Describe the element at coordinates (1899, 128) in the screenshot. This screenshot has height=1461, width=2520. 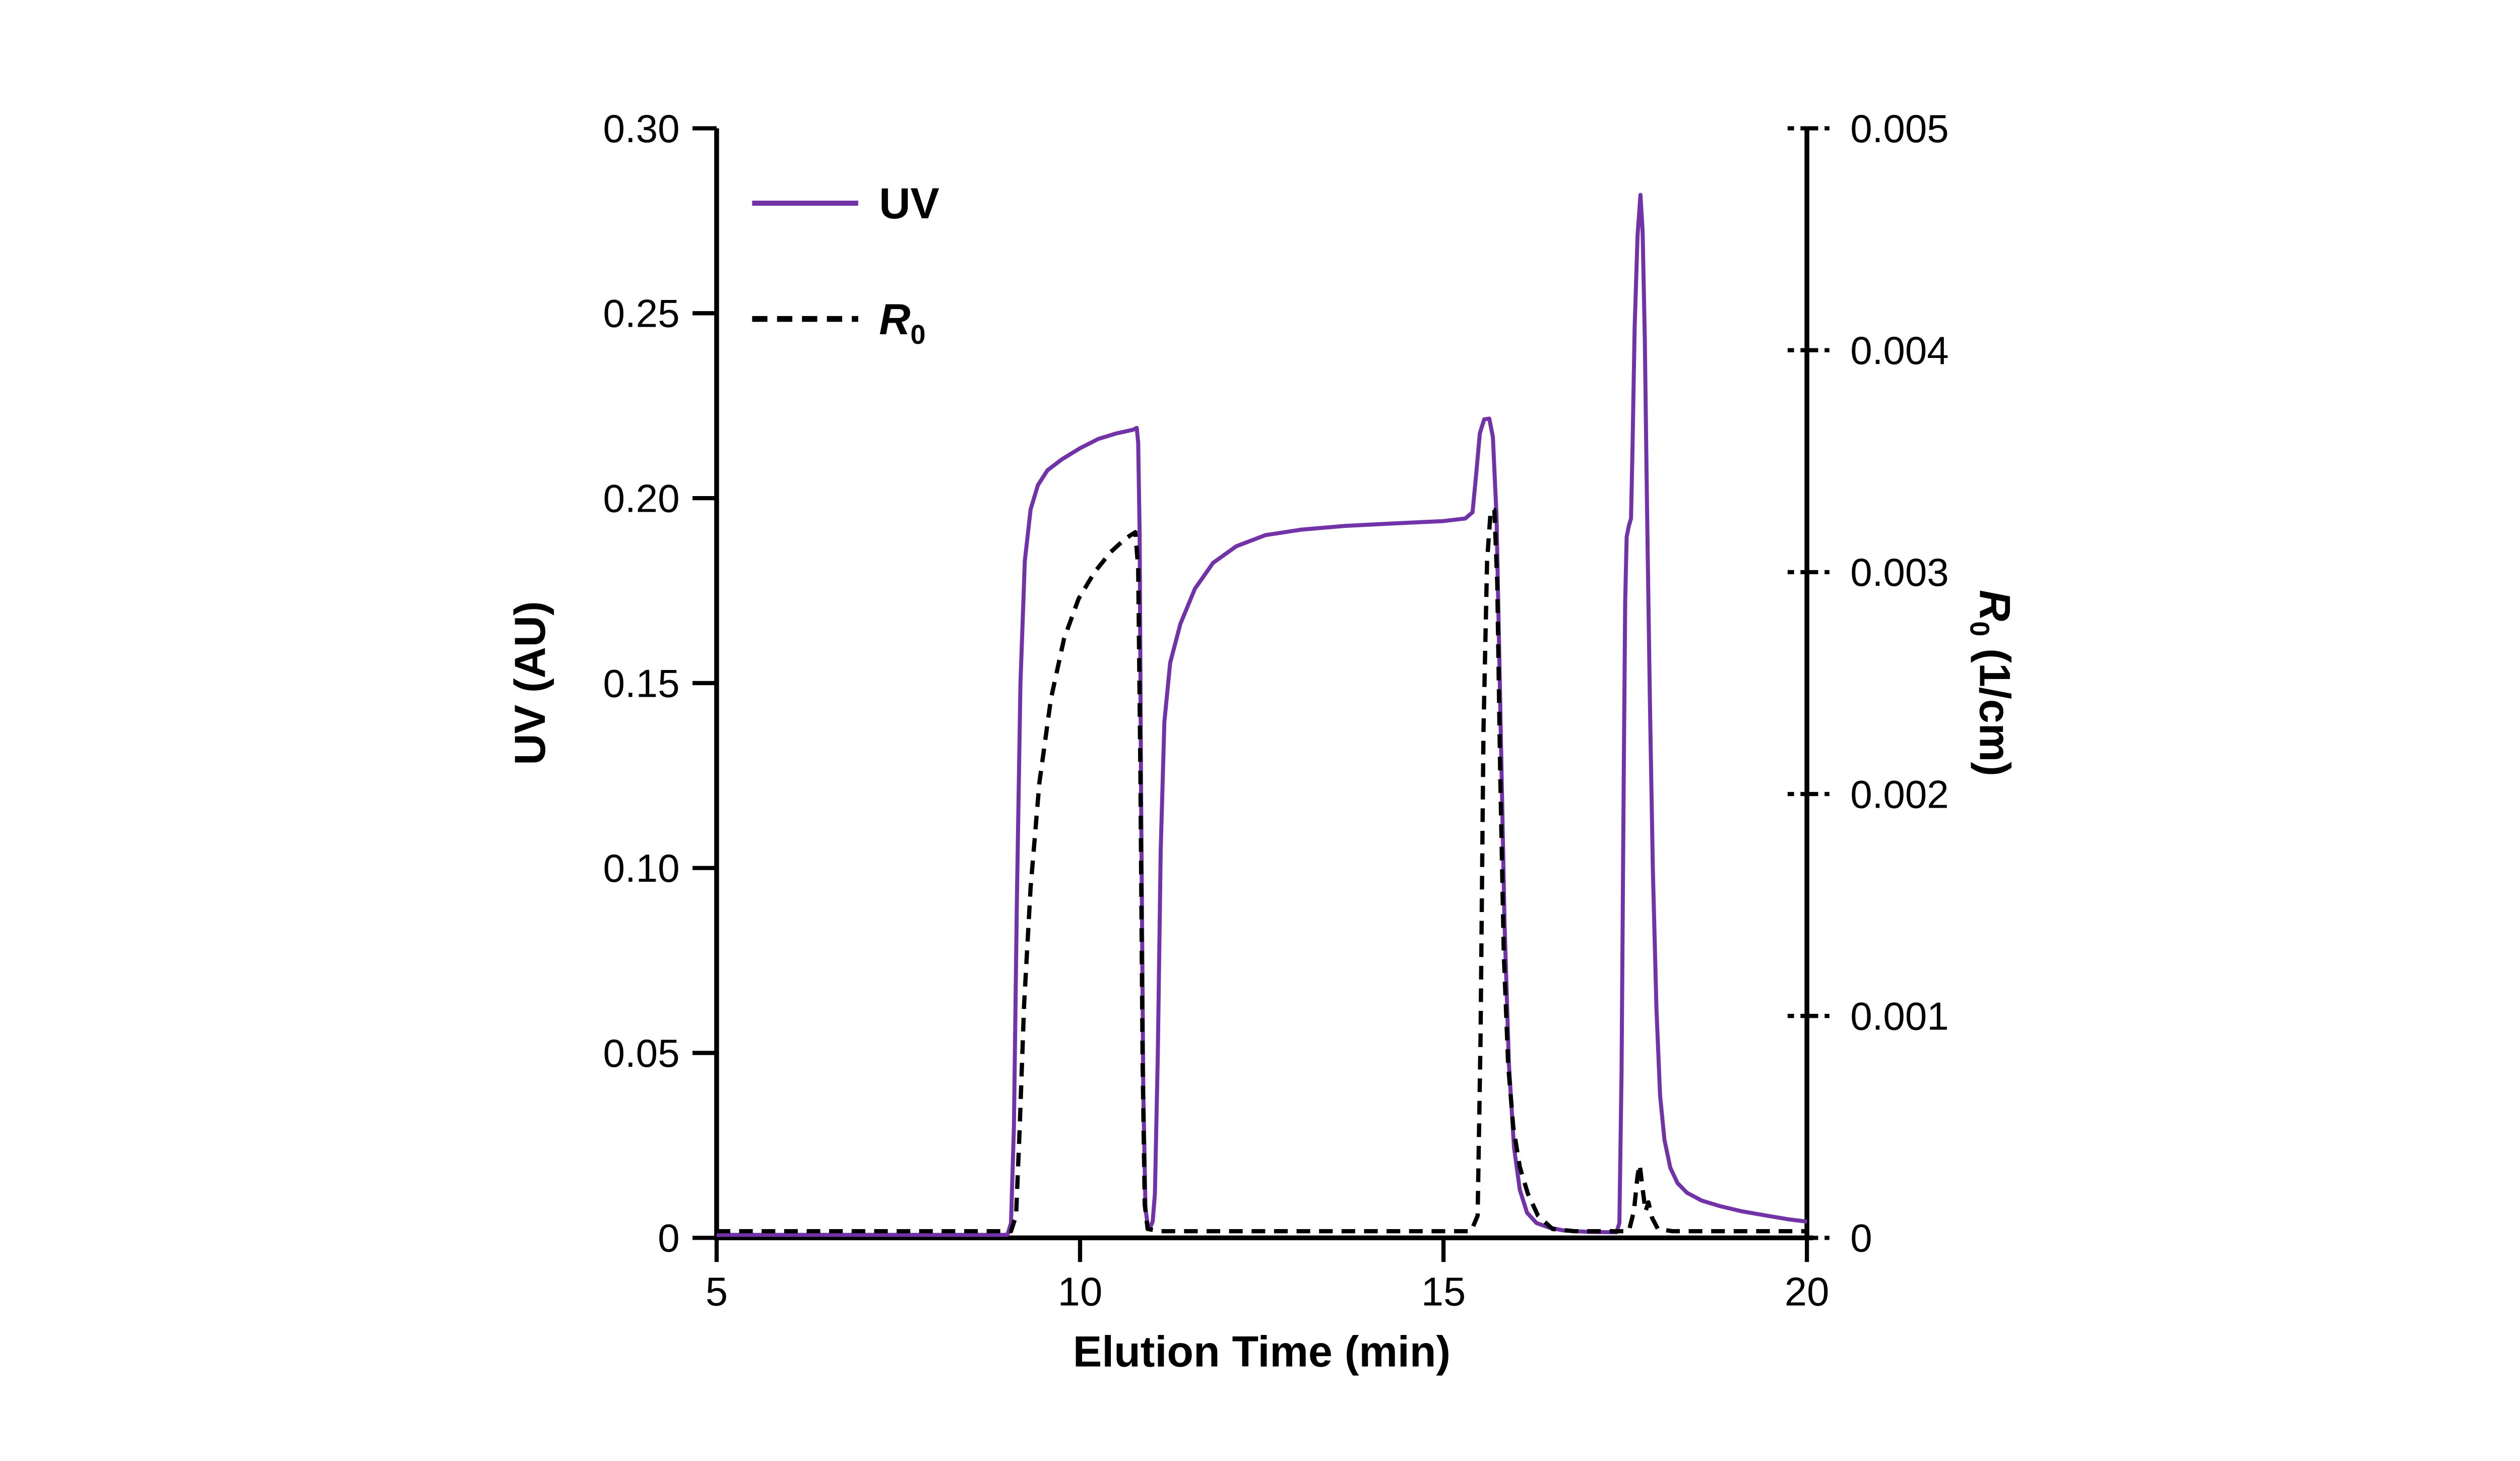
I see `y-right-tick-label: 0.005` at that location.